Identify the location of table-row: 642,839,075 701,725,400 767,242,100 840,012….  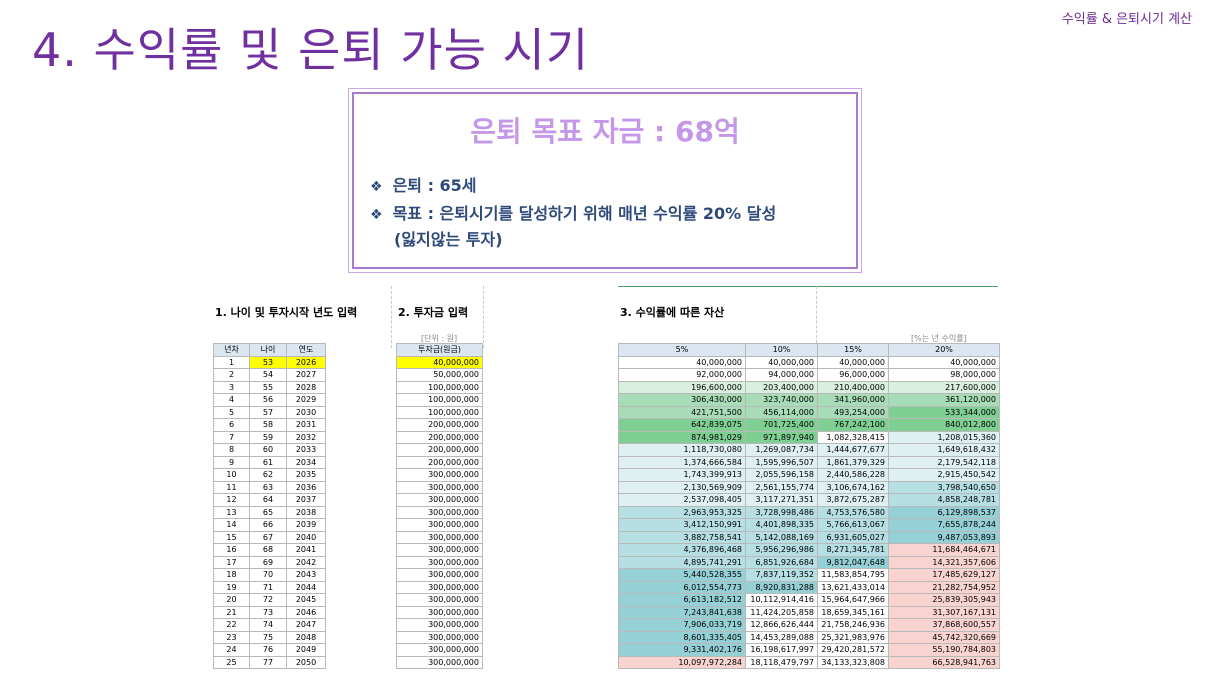
(809, 425).